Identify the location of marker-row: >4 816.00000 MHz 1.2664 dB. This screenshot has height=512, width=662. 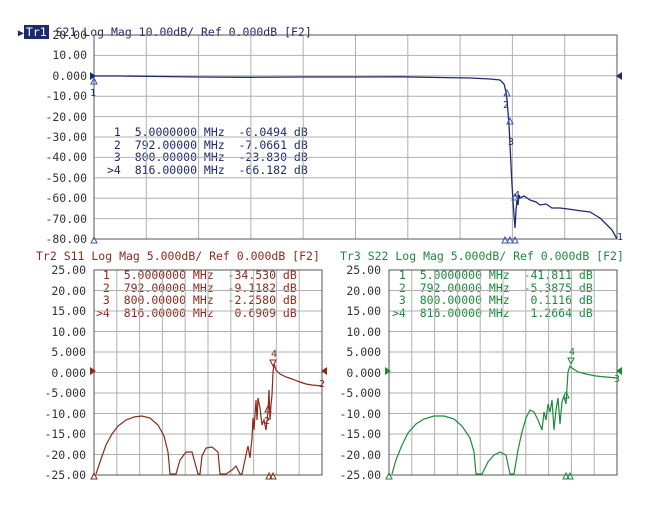
(492, 312).